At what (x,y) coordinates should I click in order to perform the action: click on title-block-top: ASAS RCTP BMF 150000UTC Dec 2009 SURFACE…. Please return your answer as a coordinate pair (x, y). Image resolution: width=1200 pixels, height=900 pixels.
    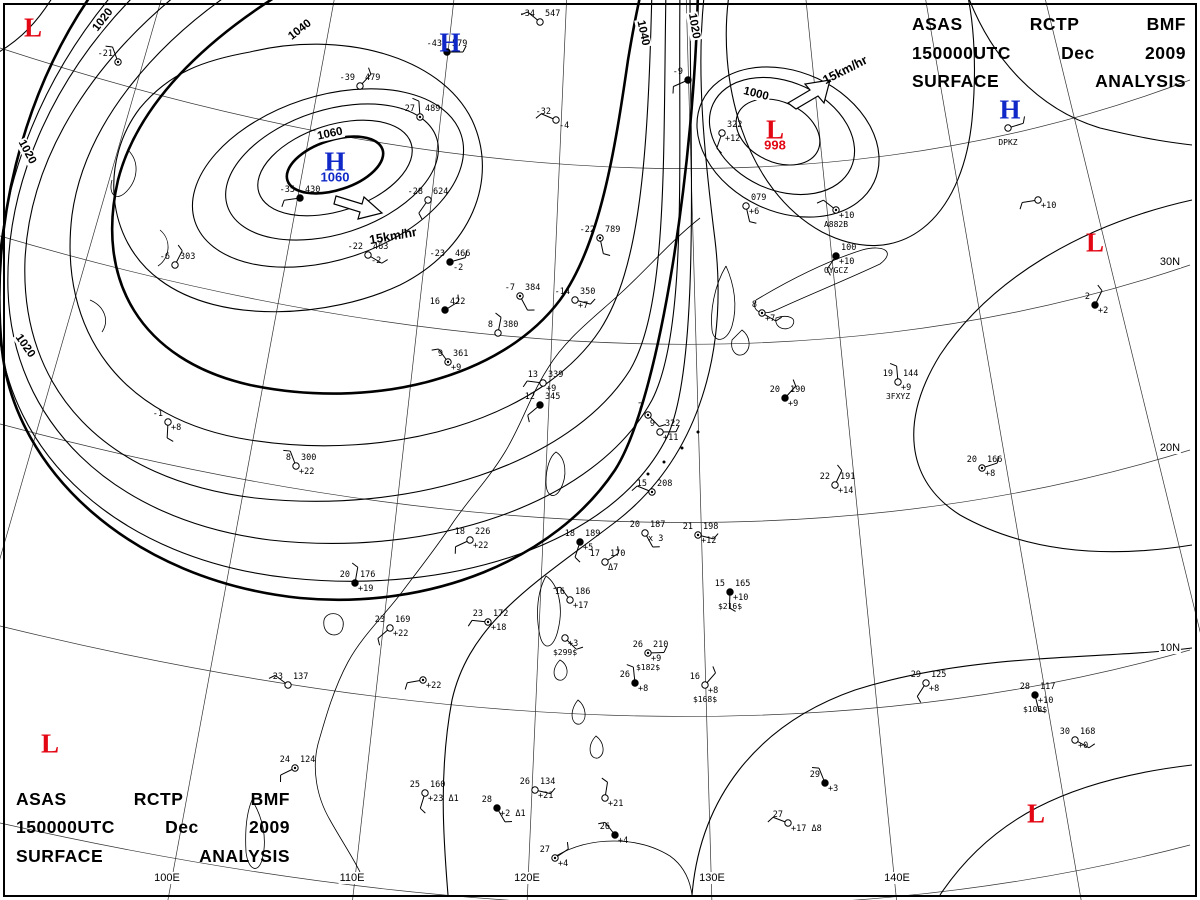
    Looking at the image, I should click on (1049, 58).